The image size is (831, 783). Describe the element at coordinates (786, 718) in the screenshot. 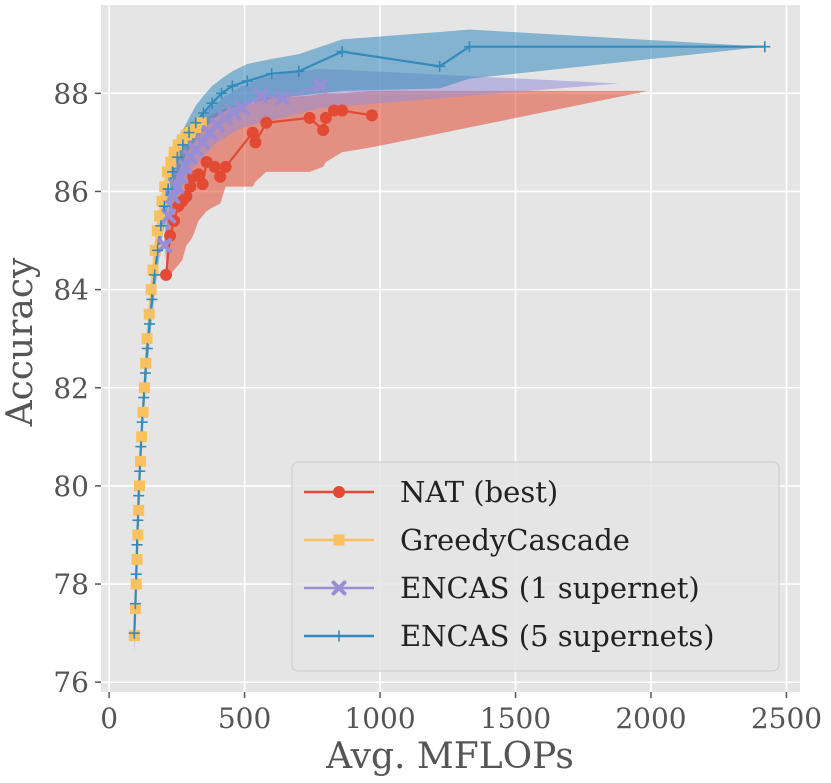

I see `x-tick-label: 2500` at that location.